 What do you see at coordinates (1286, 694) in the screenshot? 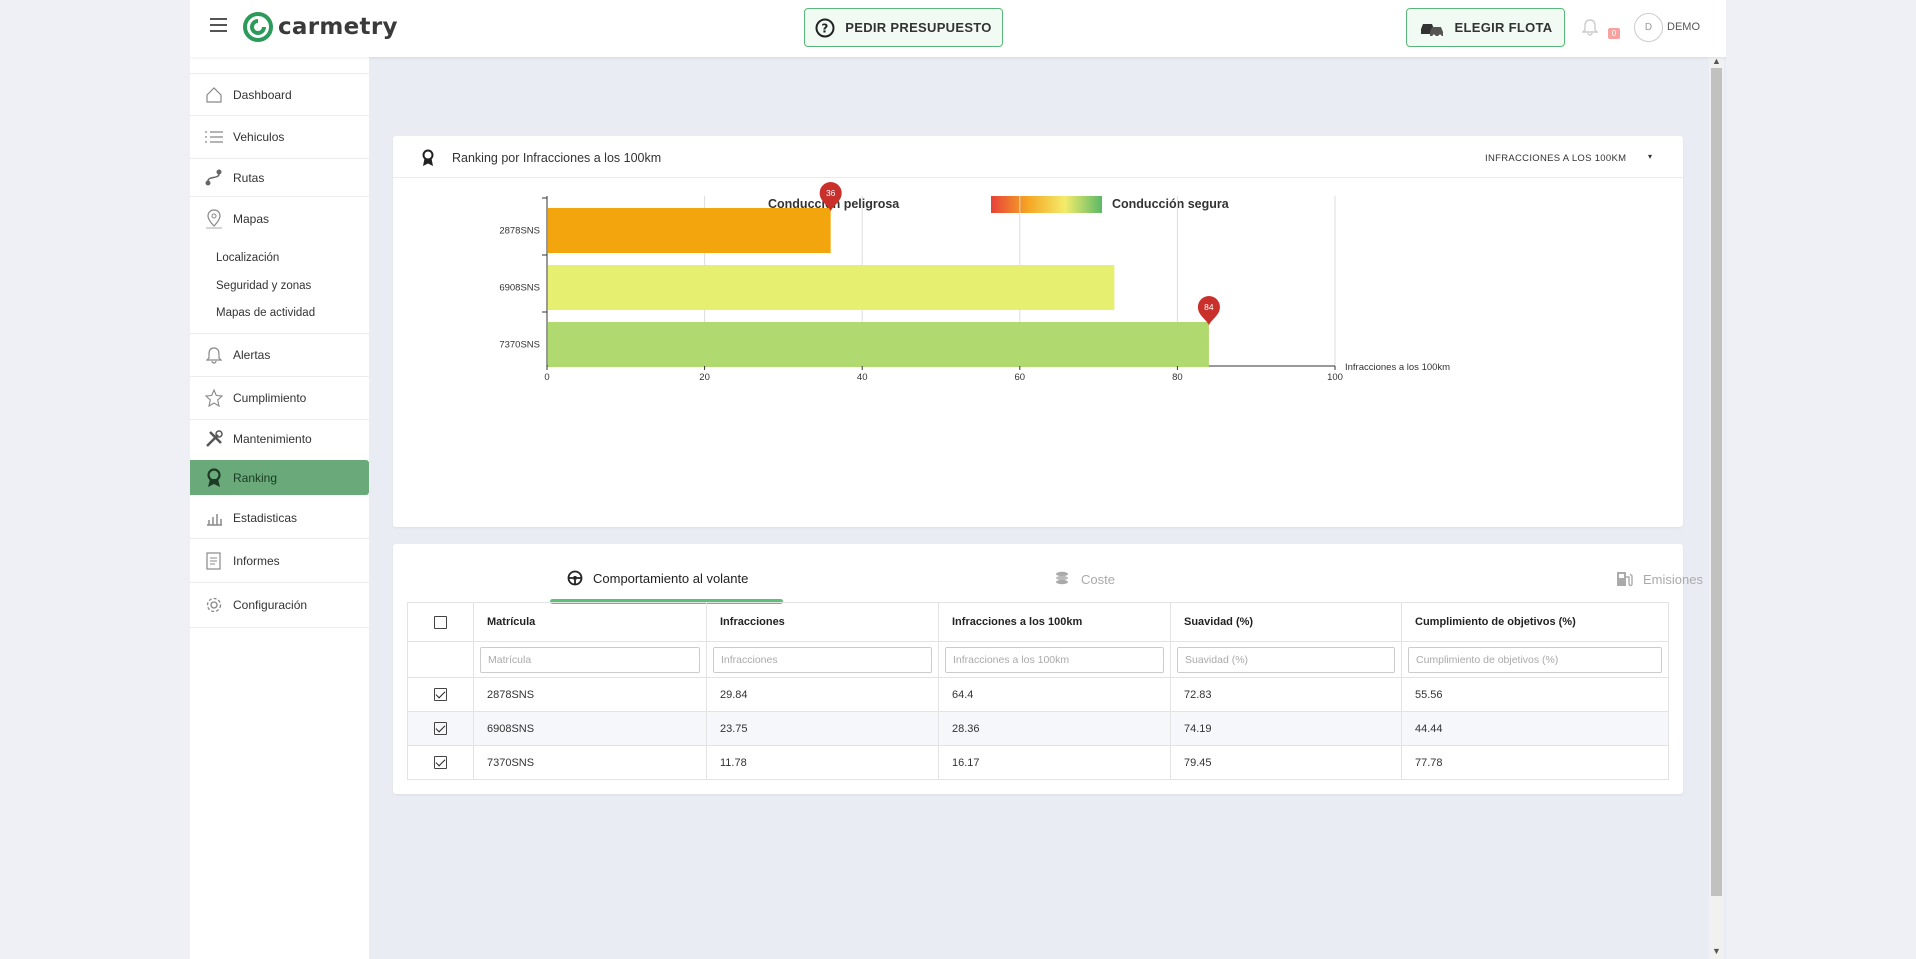
I see `table-cell: 72.83` at bounding box center [1286, 694].